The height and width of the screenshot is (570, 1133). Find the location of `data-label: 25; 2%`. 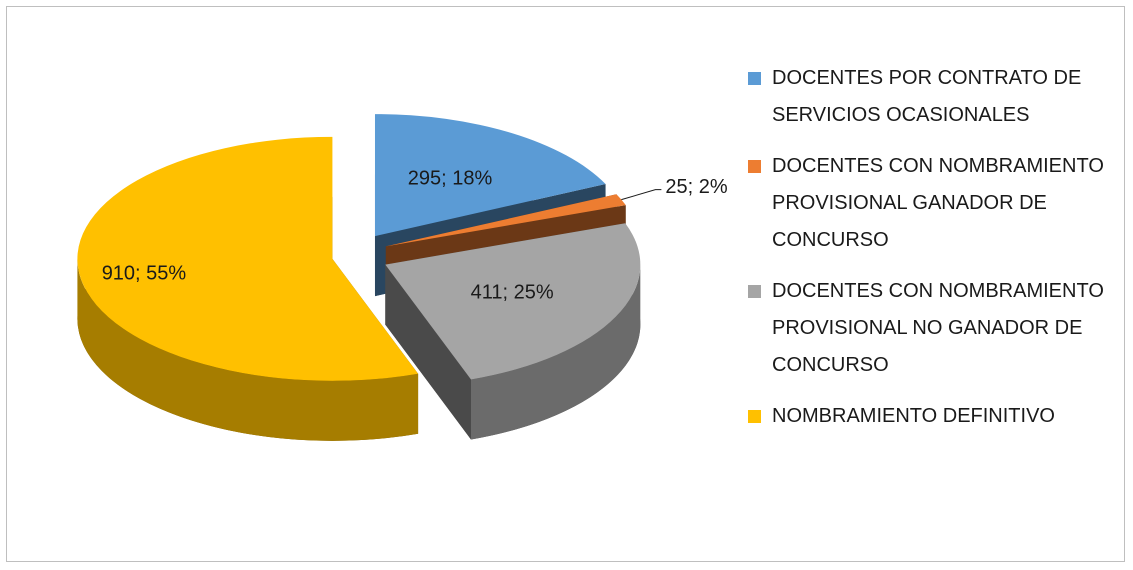

data-label: 25; 2% is located at coordinates (696, 187).